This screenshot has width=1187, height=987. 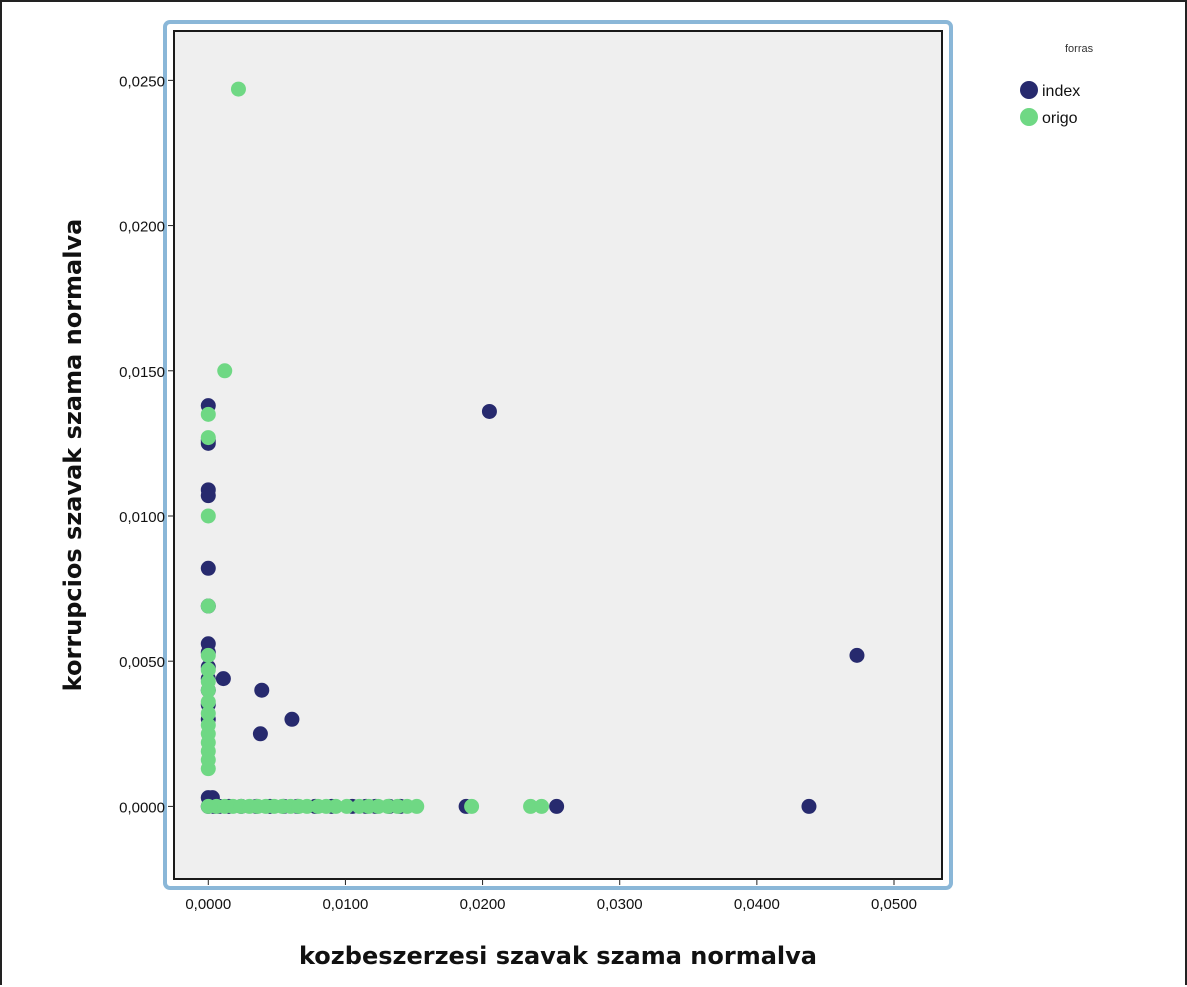 What do you see at coordinates (142, 372) in the screenshot?
I see `y-tick-label: 0,0150` at bounding box center [142, 372].